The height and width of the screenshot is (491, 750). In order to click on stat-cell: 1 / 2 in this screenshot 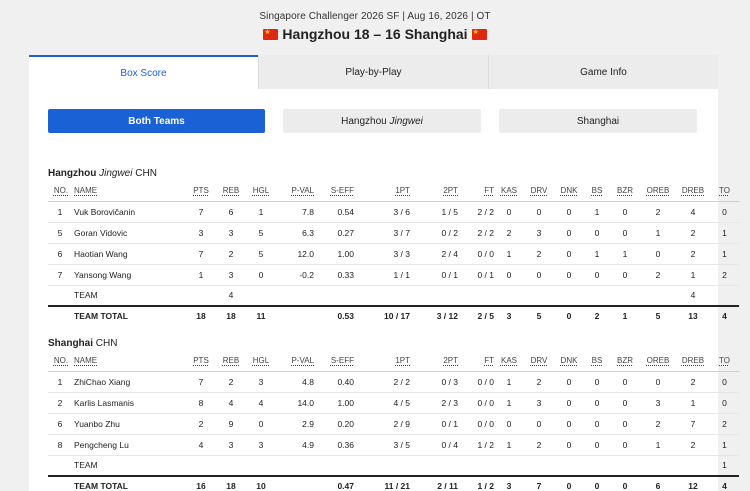, I will do `click(476, 445)`.